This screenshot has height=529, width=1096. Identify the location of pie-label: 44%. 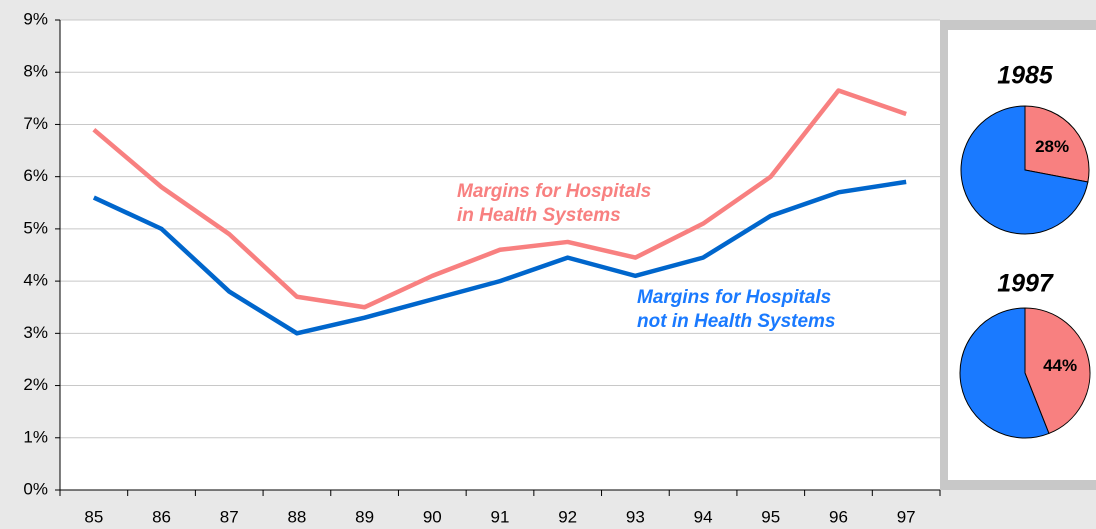
(1060, 365).